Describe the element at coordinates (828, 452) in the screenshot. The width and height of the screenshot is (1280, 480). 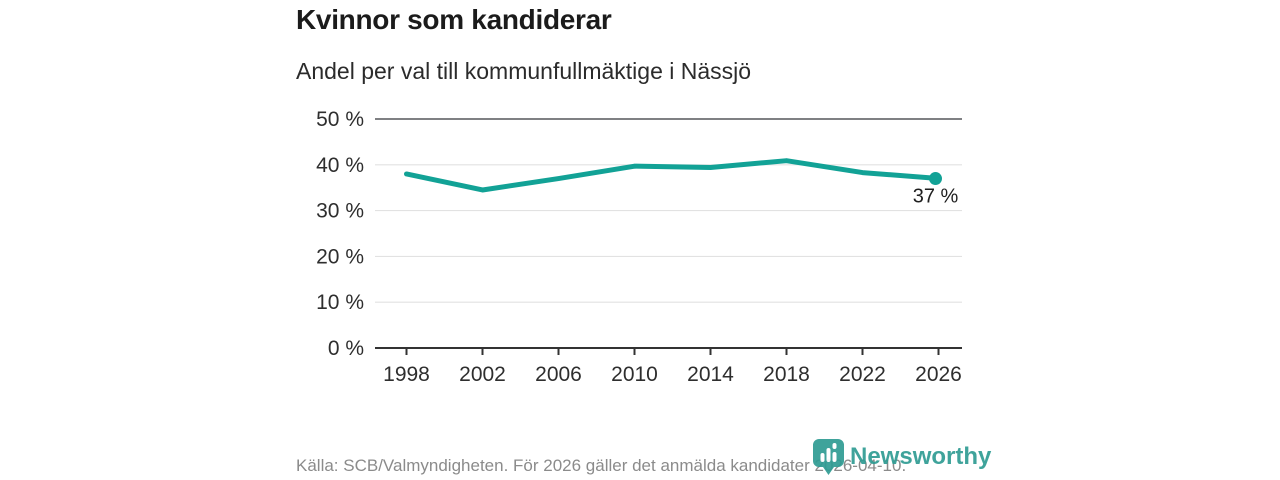
I see `logo-bar-glyphs` at that location.